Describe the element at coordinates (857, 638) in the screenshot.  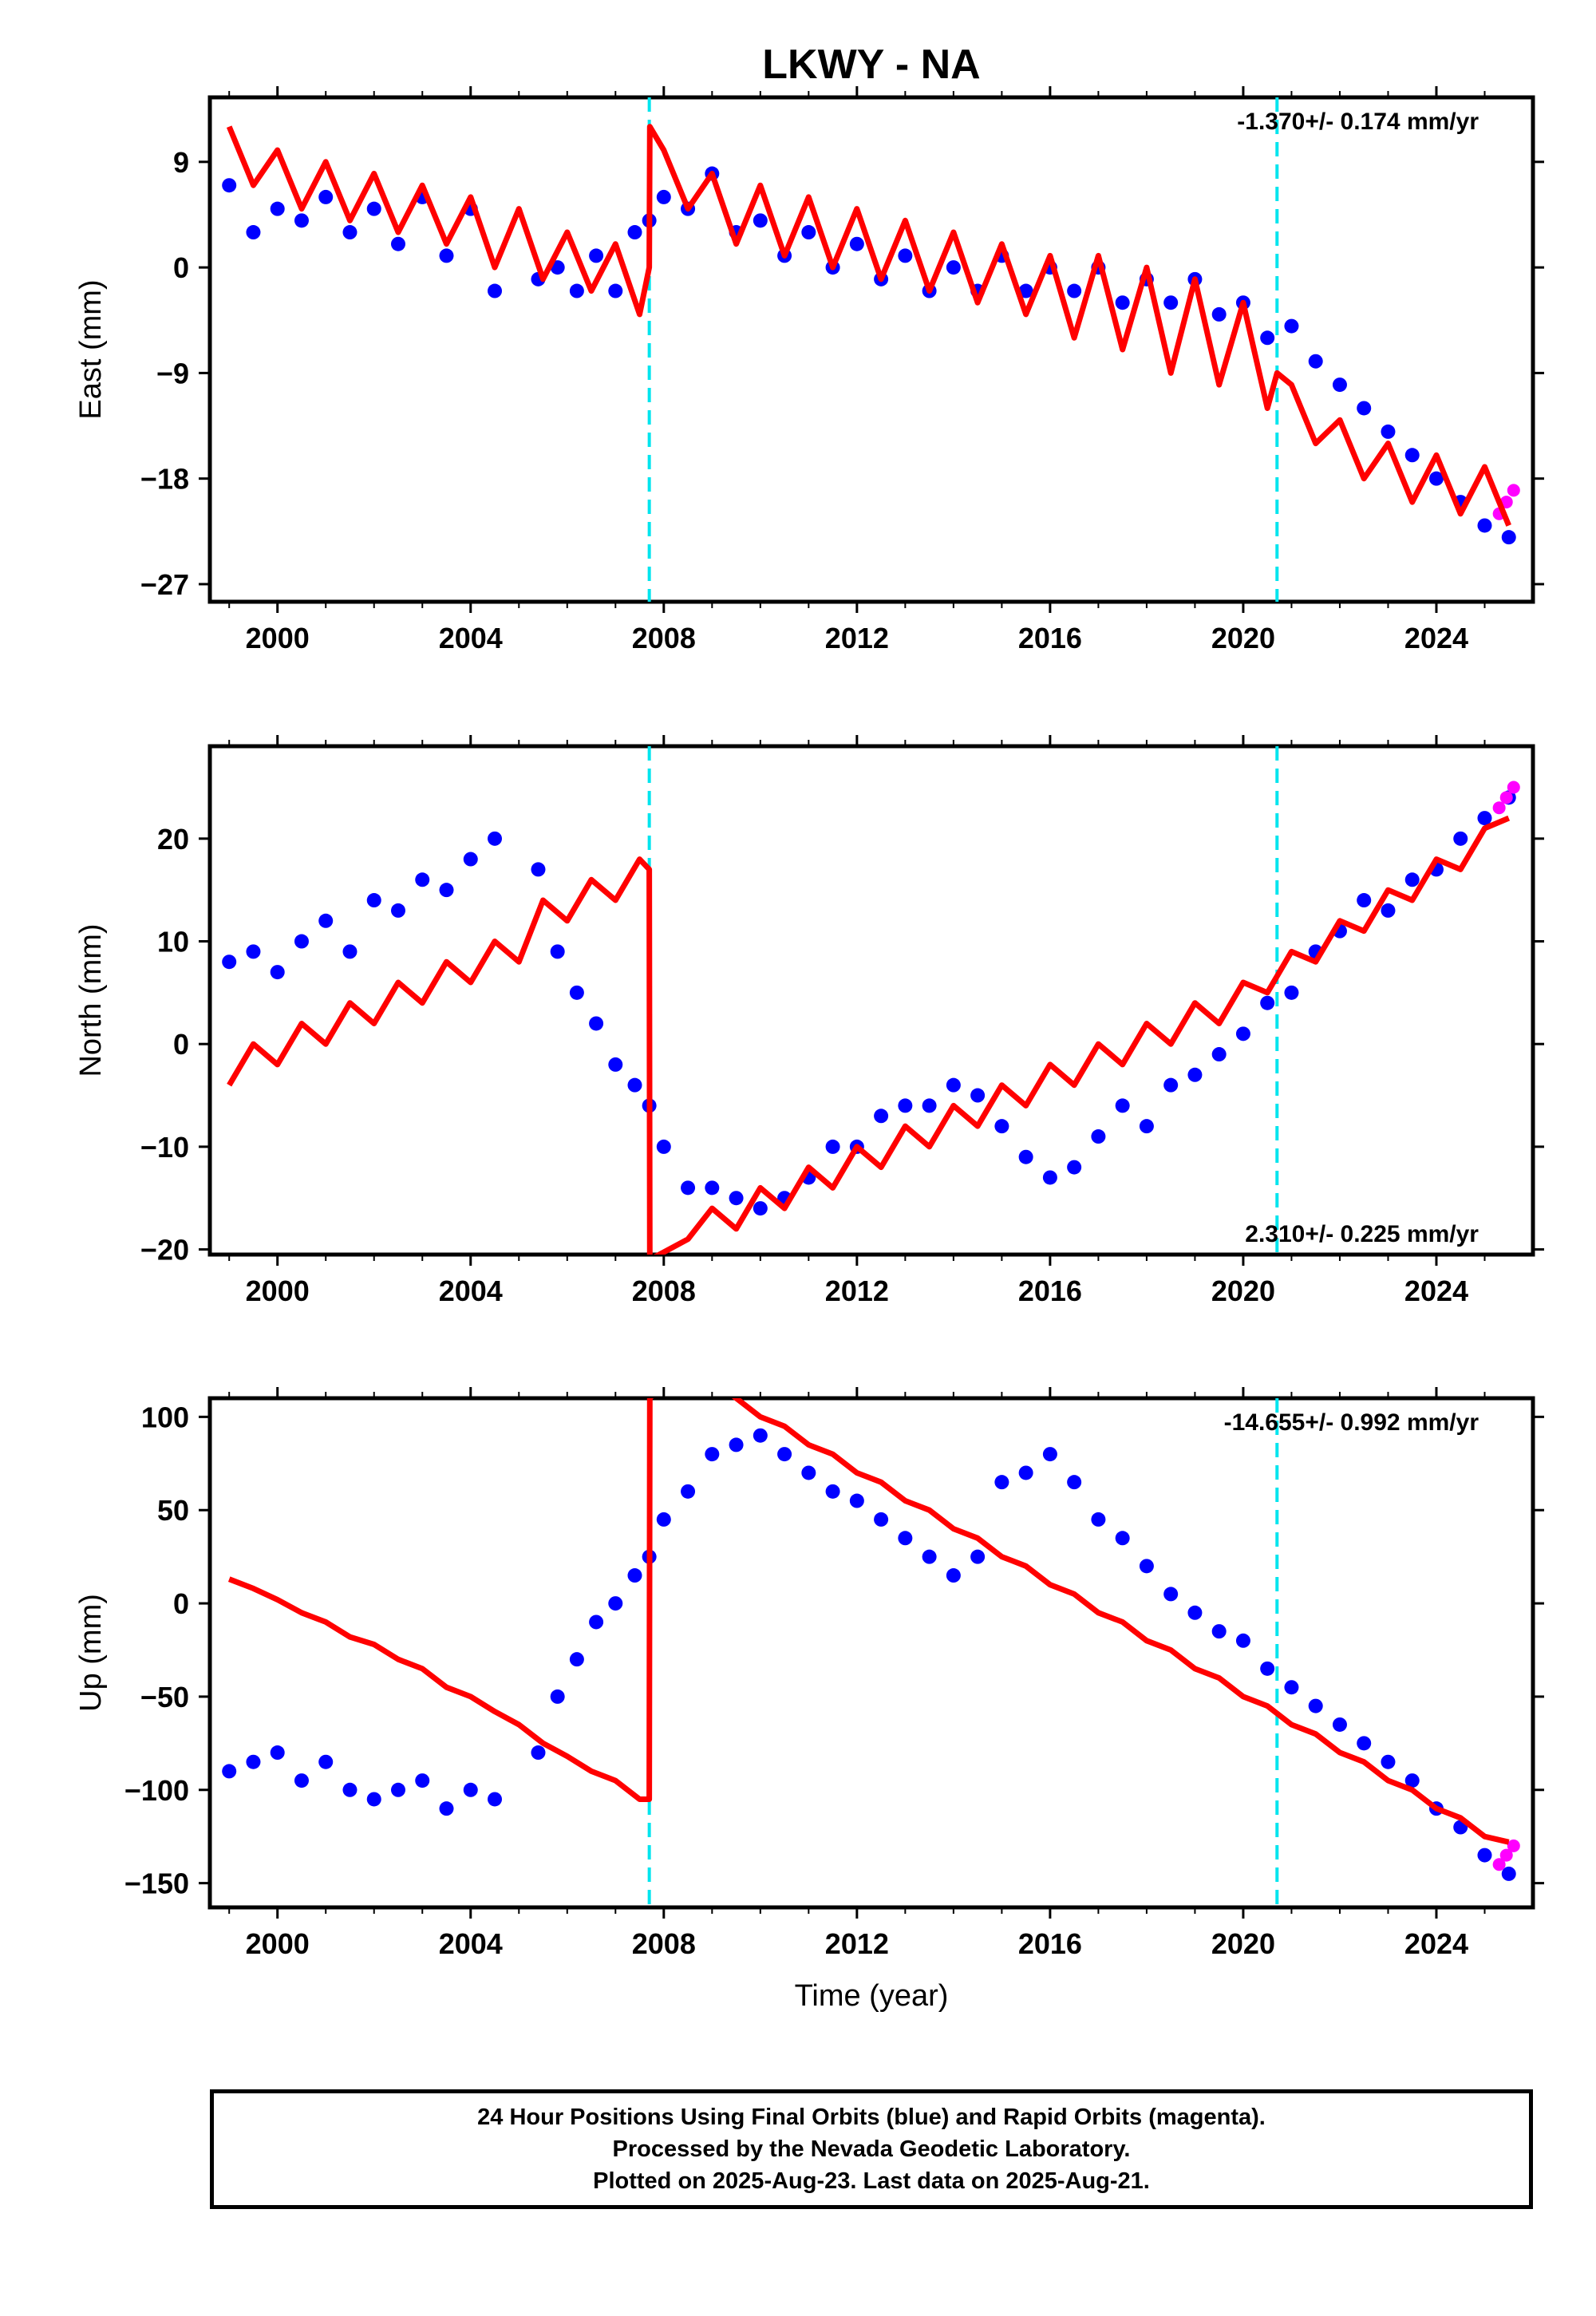
I see `x-tick-label-east: 2012` at that location.